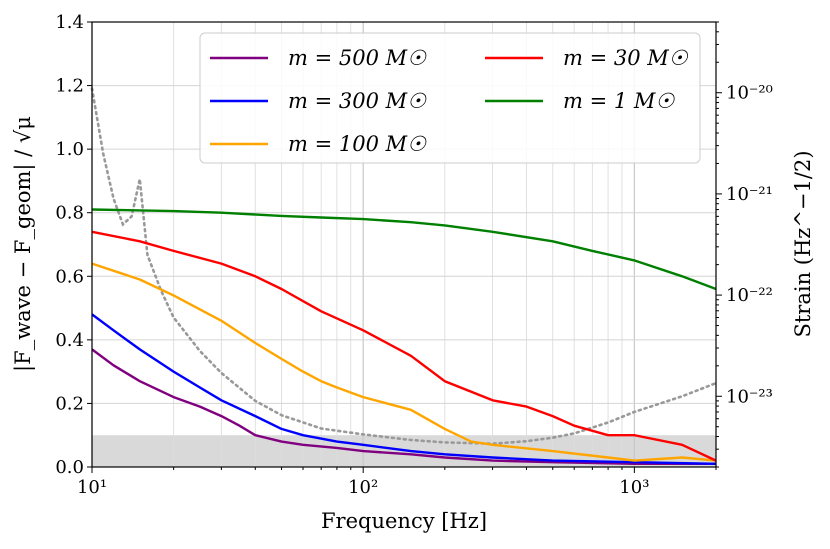 Image resolution: width=830 pixels, height=549 pixels. I want to click on y2-tick-label: 10⁻²², so click(749, 295).